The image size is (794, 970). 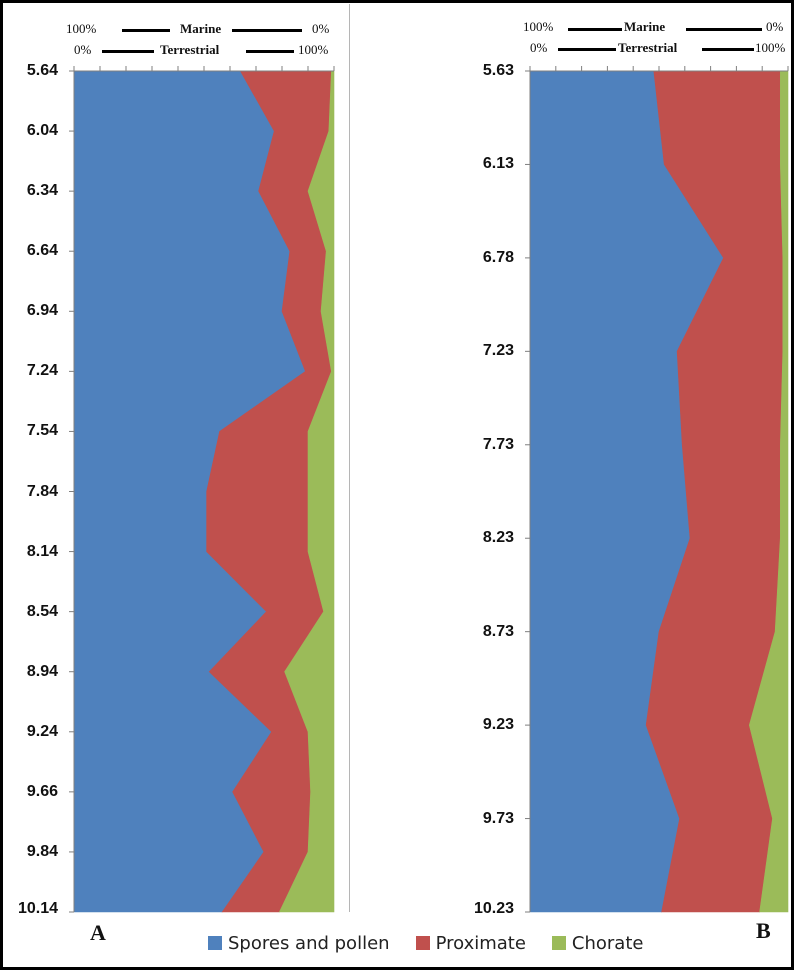 What do you see at coordinates (98, 932) in the screenshot?
I see `panel-label-a: A` at bounding box center [98, 932].